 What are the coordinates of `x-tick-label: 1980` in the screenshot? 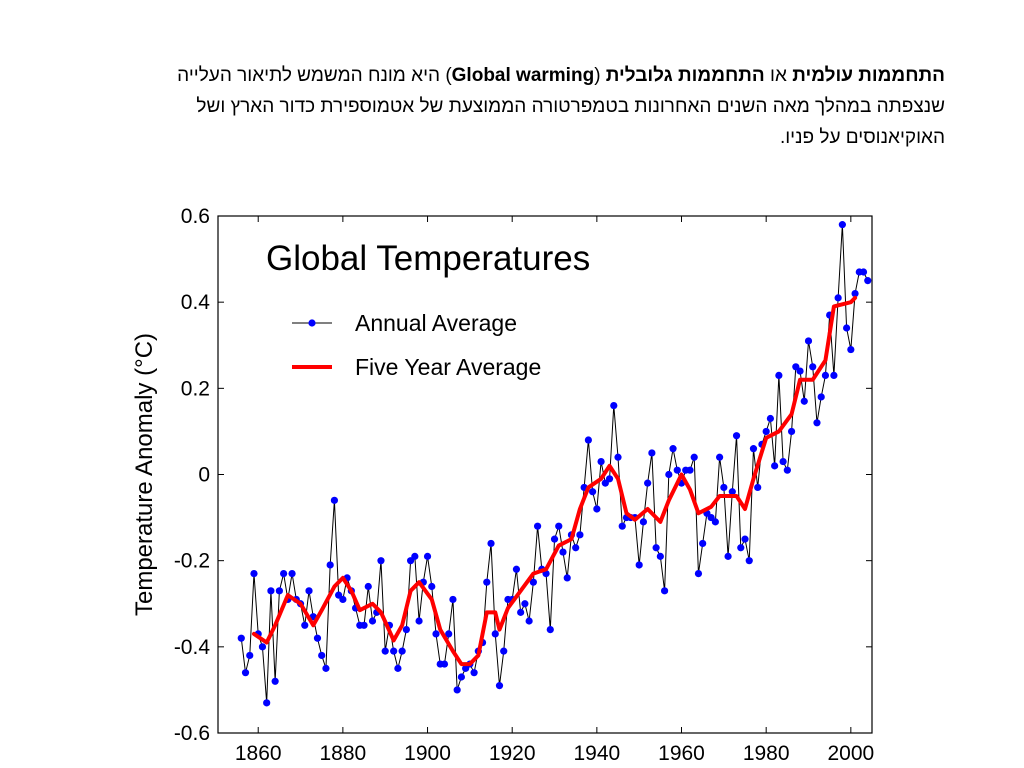 It's located at (766, 753).